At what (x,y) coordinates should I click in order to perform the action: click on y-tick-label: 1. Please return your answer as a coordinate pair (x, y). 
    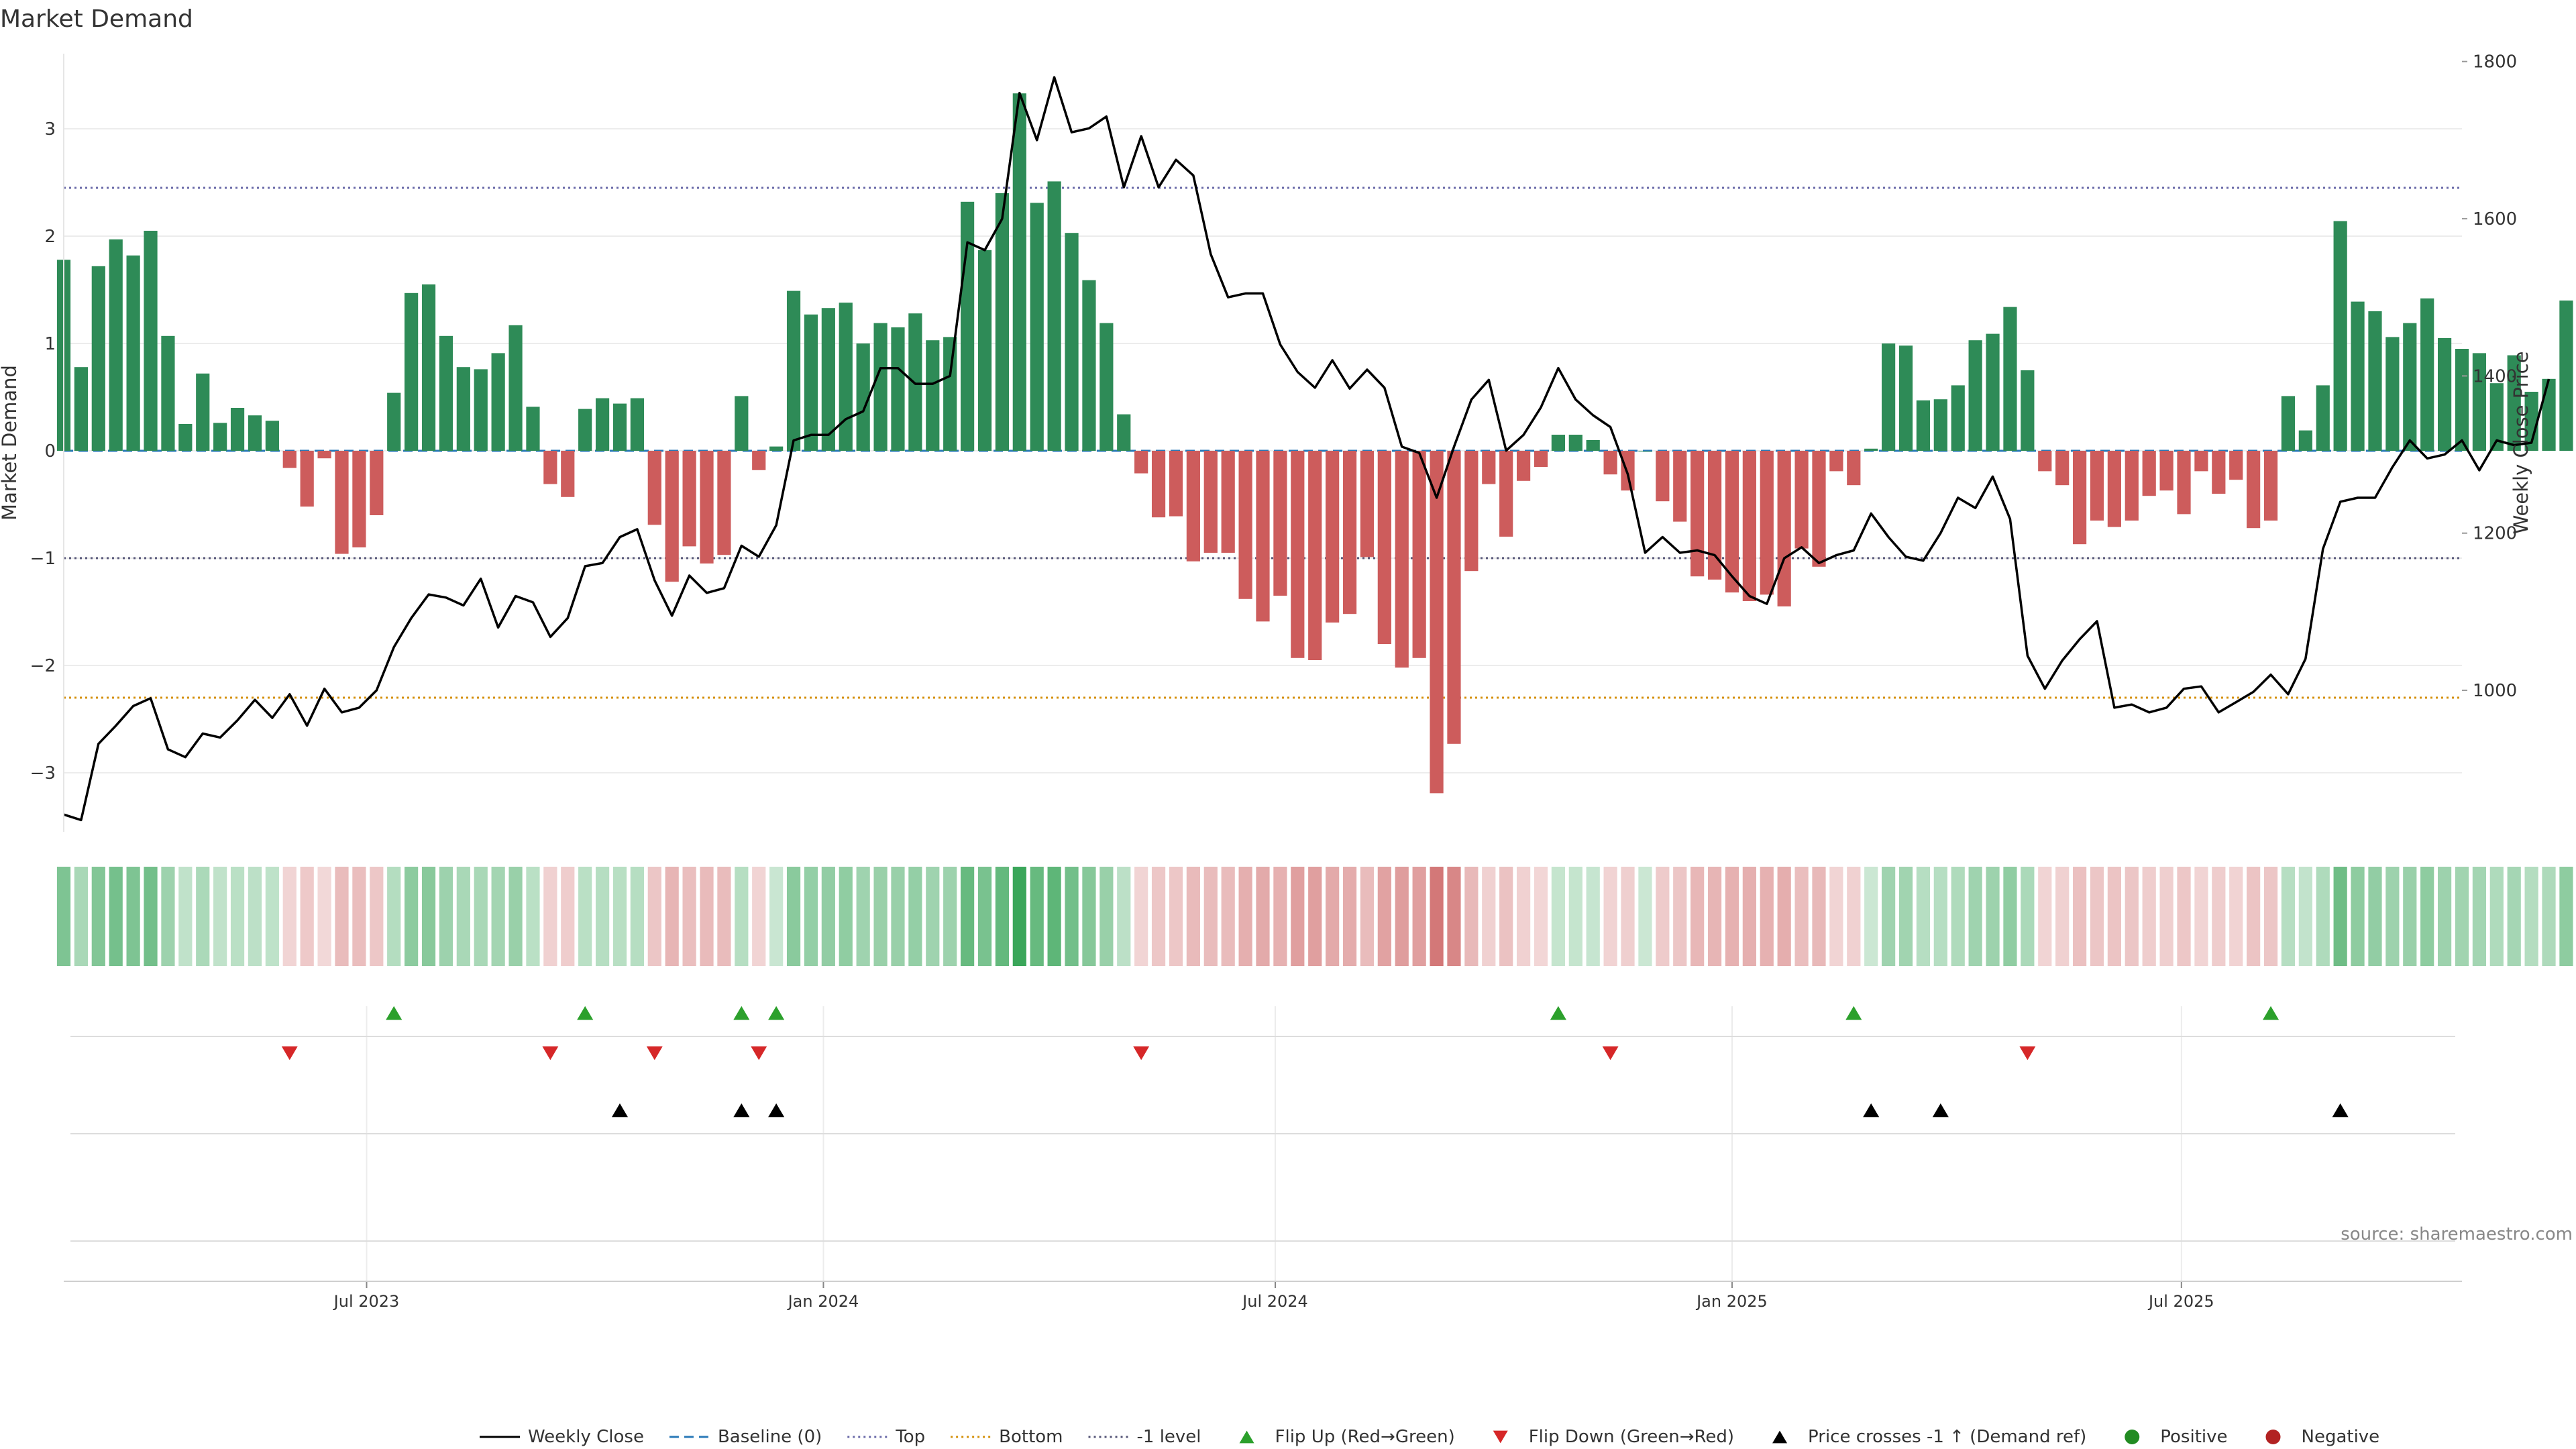
    Looking at the image, I should click on (50, 344).